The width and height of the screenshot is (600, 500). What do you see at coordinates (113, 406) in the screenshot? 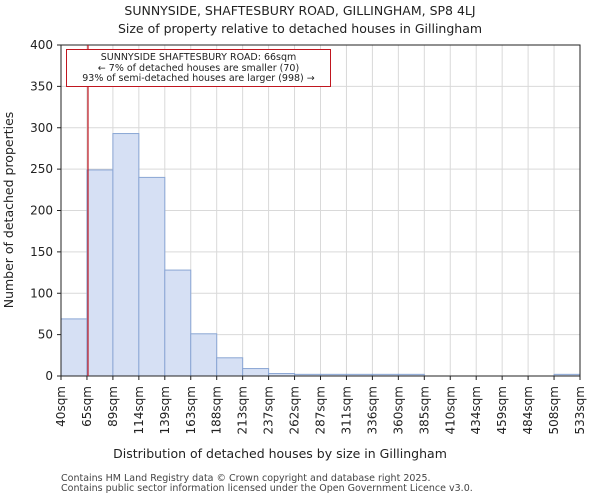
I see `x-tick-label: 89sqm` at bounding box center [113, 406].